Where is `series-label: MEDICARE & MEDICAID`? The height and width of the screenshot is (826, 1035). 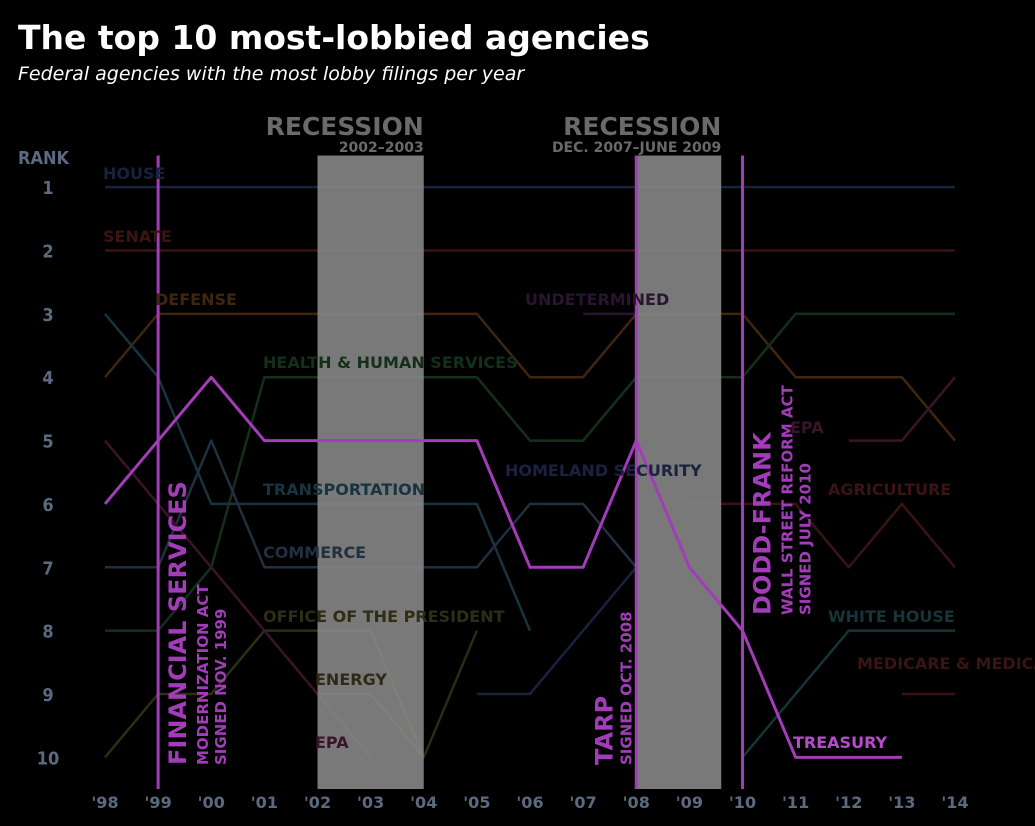
series-label: MEDICARE & MEDICAID is located at coordinates (946, 663).